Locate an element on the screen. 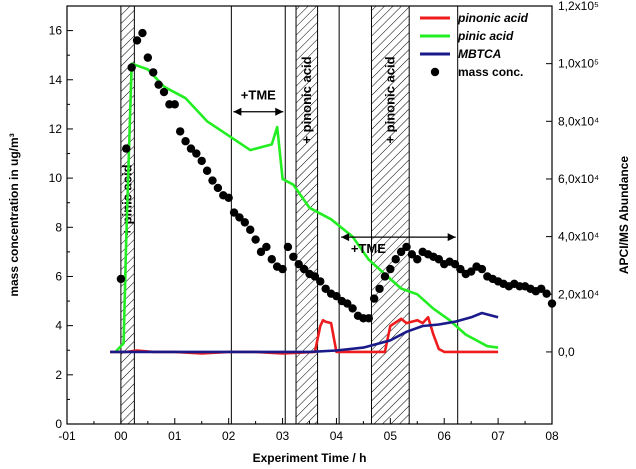 The width and height of the screenshot is (636, 469). annotations: +TME +TME is located at coordinates (344, 172).